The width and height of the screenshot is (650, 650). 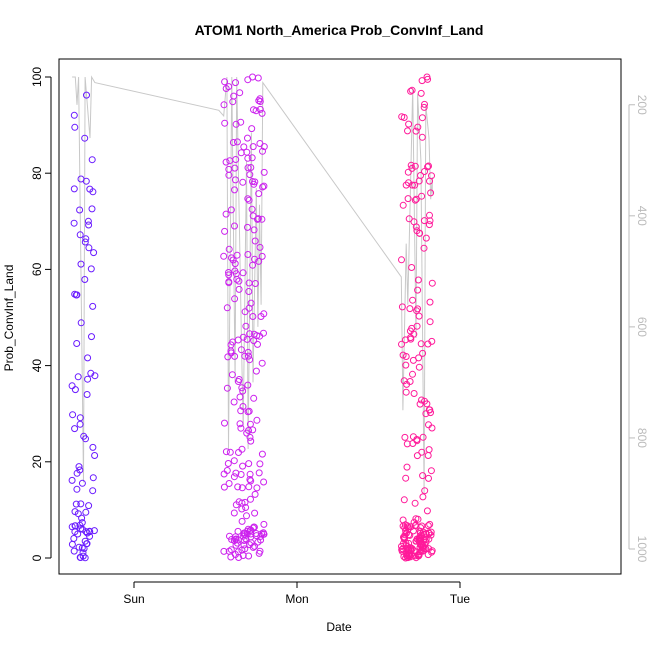 What do you see at coordinates (37, 366) in the screenshot?
I see `y-tick-label: 40` at bounding box center [37, 366].